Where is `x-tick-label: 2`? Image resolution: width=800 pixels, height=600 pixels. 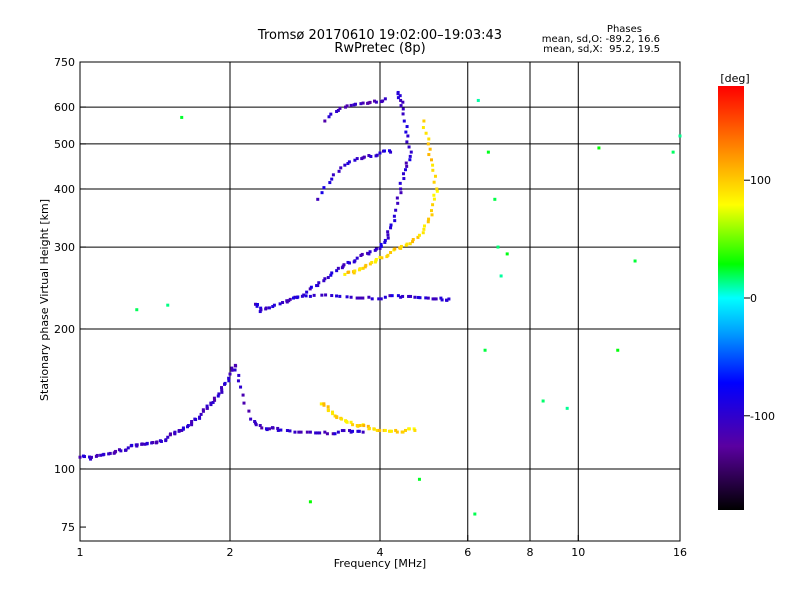 x-tick-label: 2 is located at coordinates (230, 552).